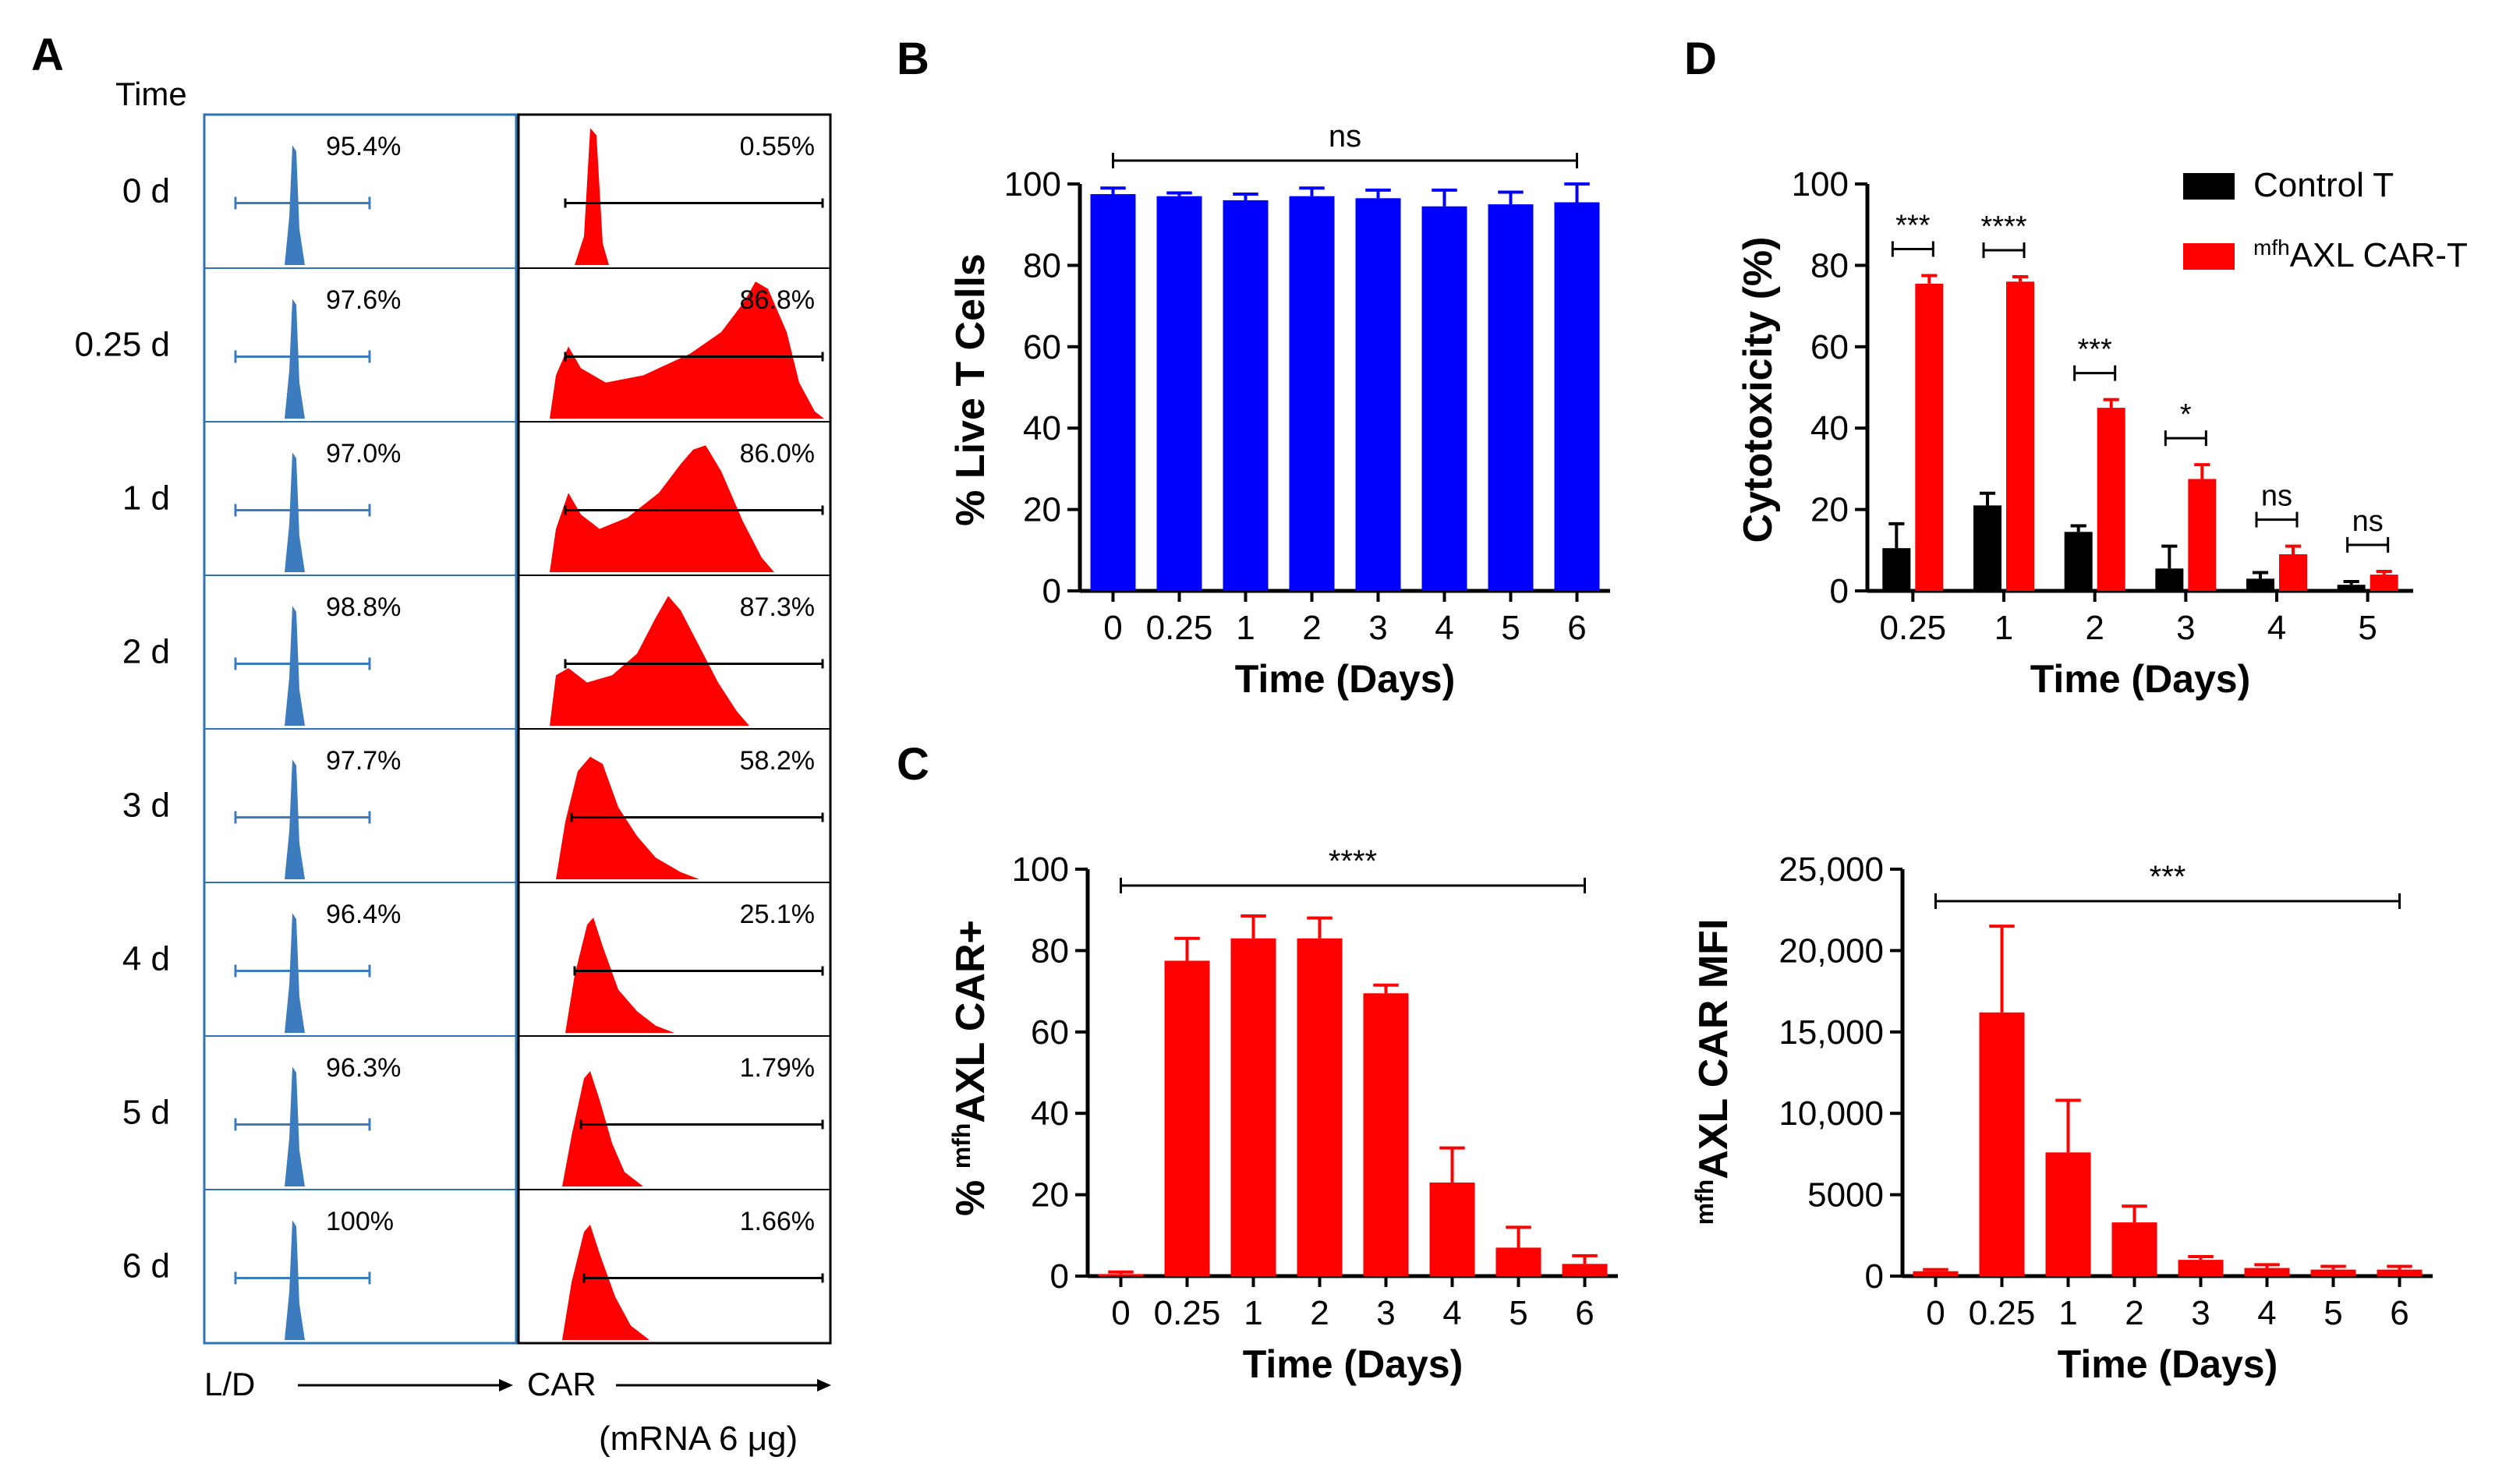 The image size is (2520, 1478). Describe the element at coordinates (2003, 1313) in the screenshot. I see `x-tick-label: 0.25` at that location.